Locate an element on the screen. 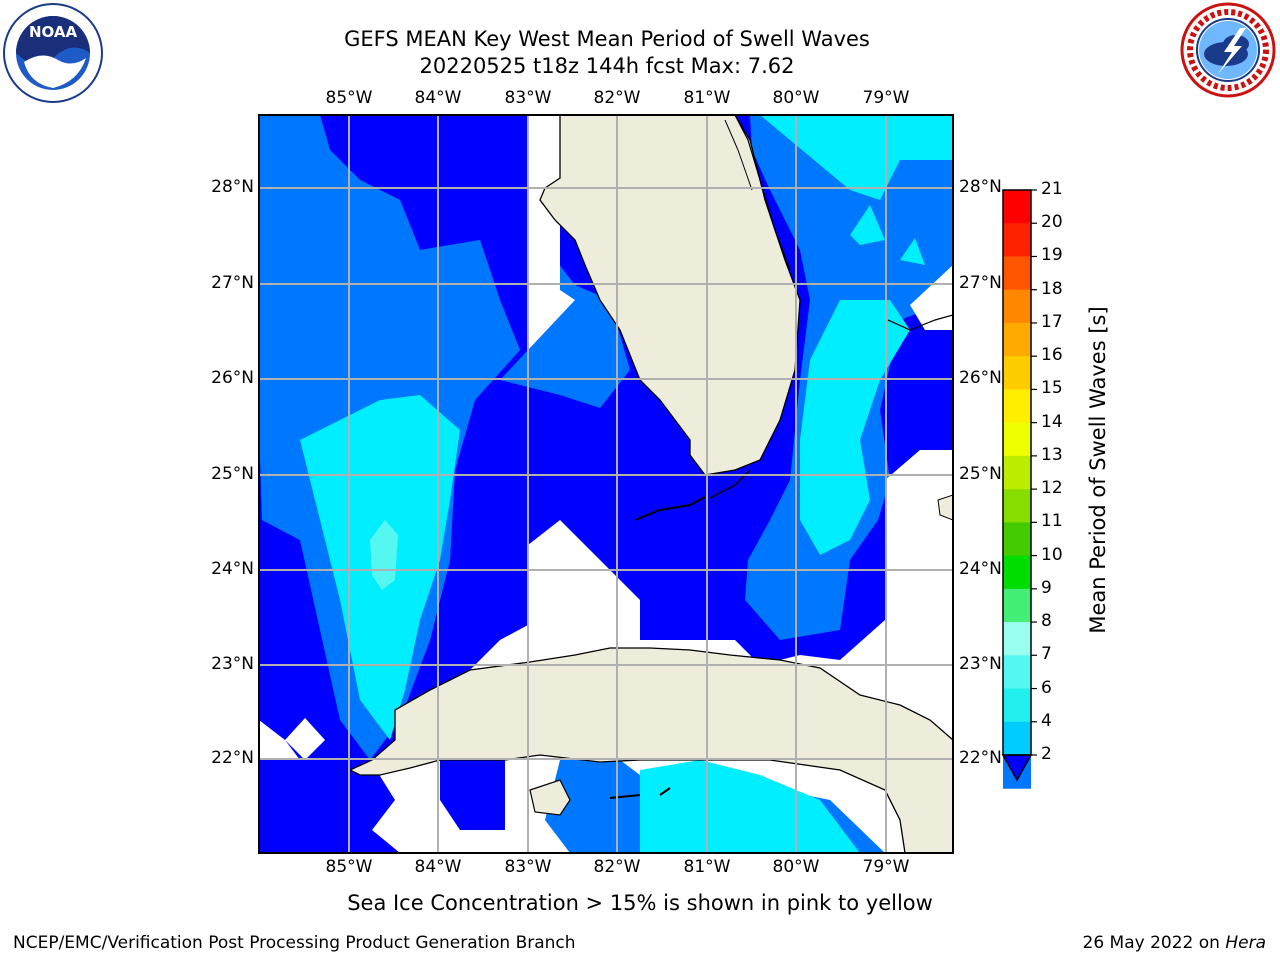 The width and height of the screenshot is (1280, 960). field-6-7s-east is located at coordinates (855, 427).